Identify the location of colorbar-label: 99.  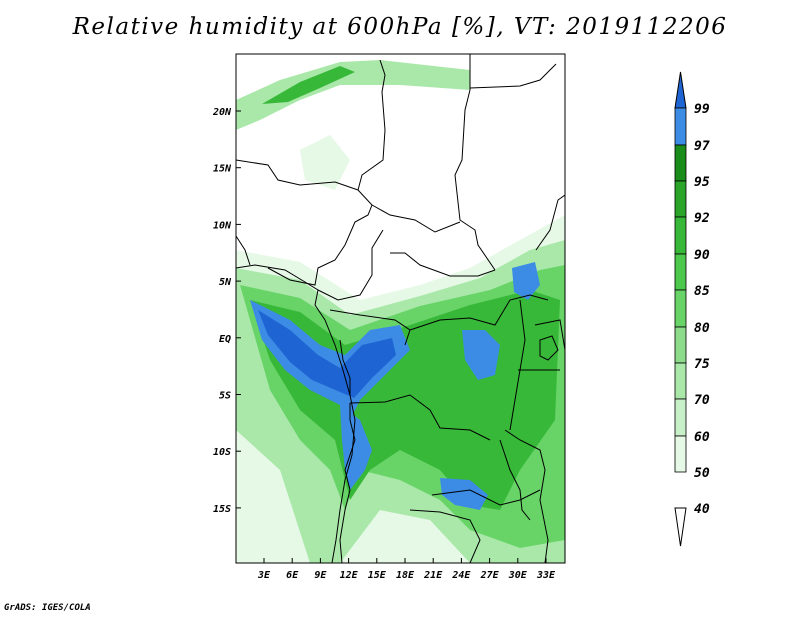
(702, 109).